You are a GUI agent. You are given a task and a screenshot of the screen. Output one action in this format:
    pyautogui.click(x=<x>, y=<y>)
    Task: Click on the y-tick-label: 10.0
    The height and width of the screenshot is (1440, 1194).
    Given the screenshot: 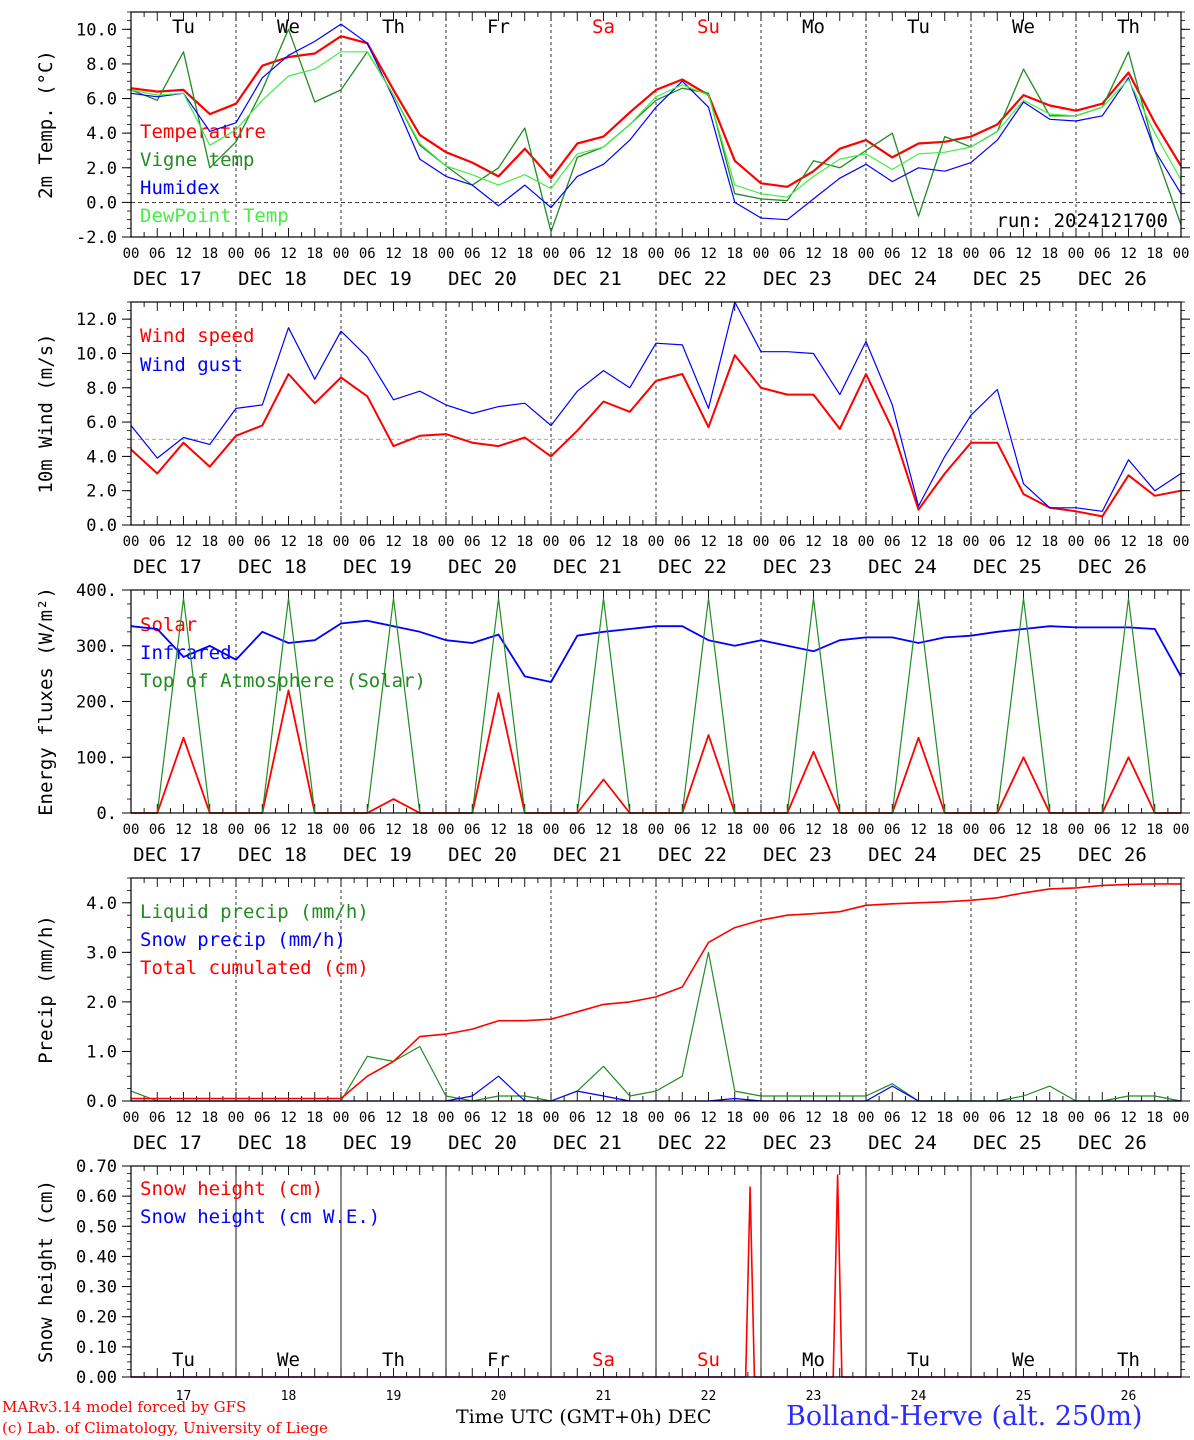 What is the action you would take?
    pyautogui.click(x=96, y=30)
    